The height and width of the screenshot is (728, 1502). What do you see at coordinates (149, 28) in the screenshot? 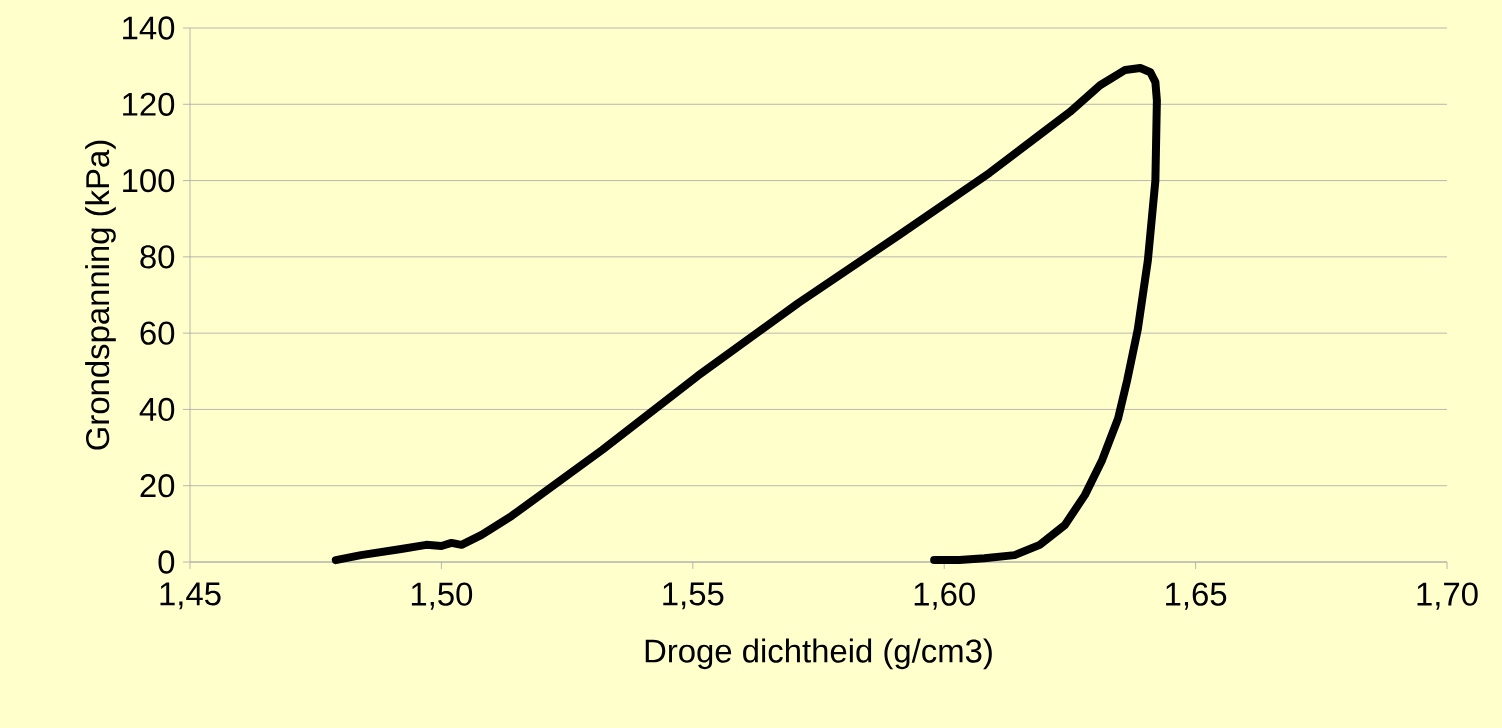
I see `y-tick-label: 140` at bounding box center [149, 28].